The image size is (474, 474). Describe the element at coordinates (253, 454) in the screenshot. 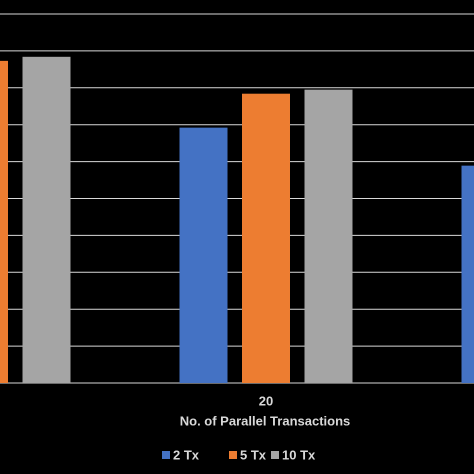

I see `legend-label: 5 Tx` at that location.